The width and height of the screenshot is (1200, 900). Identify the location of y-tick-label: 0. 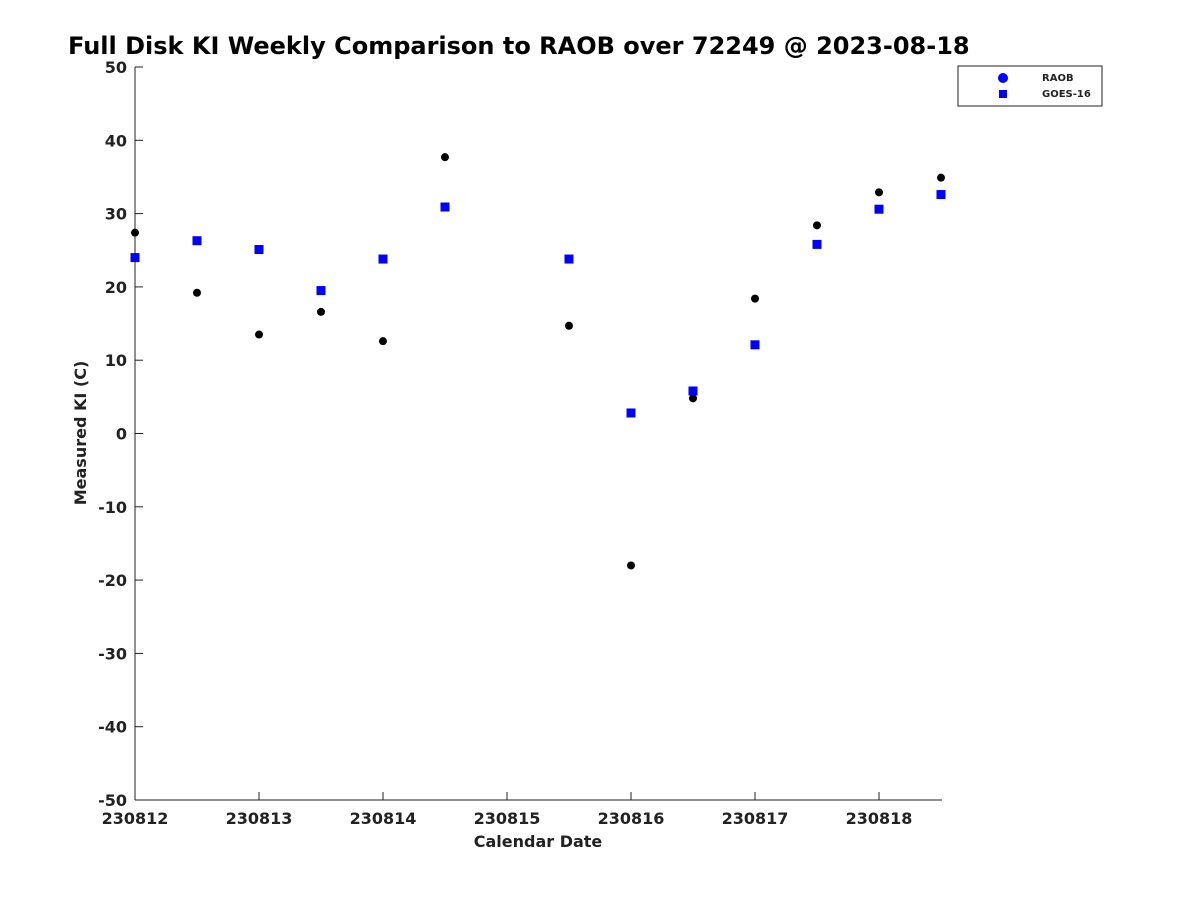
(121, 434).